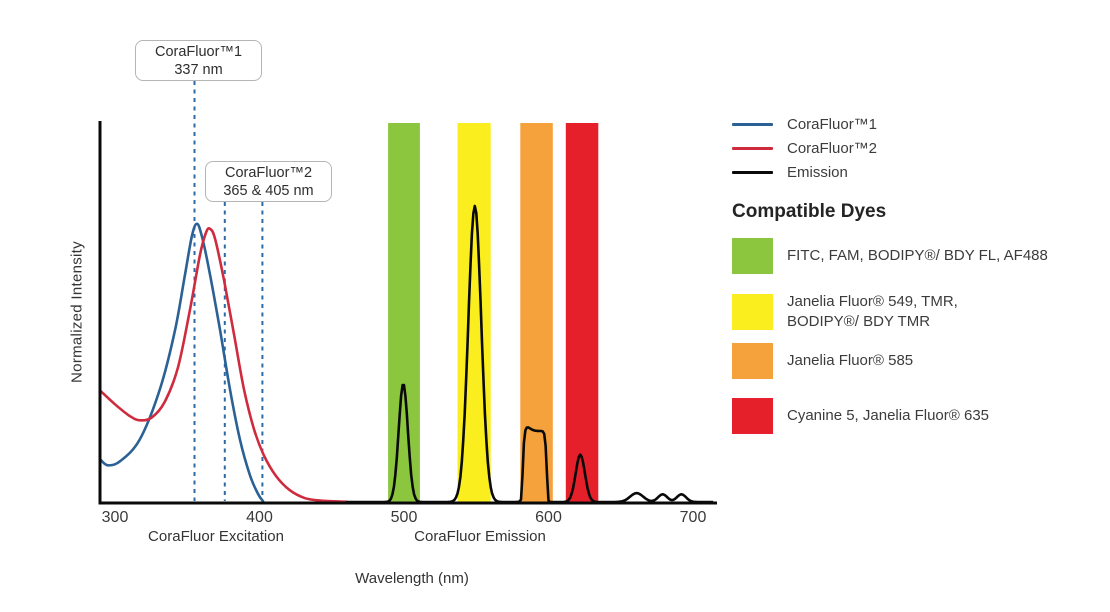 This screenshot has width=1110, height=612. What do you see at coordinates (752, 416) in the screenshot?
I see `dye-swatch-red` at bounding box center [752, 416].